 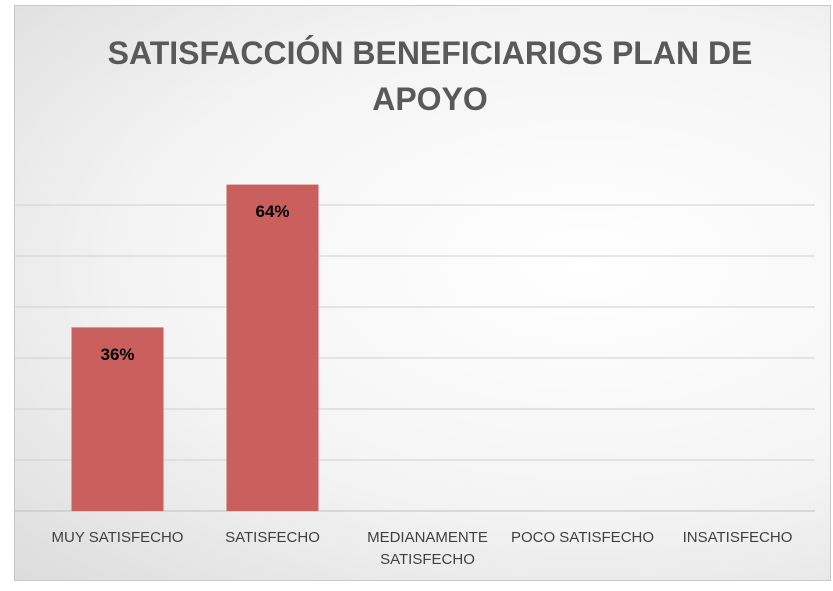 I want to click on x-tick-label: SATISFECHO, so click(x=272, y=537).